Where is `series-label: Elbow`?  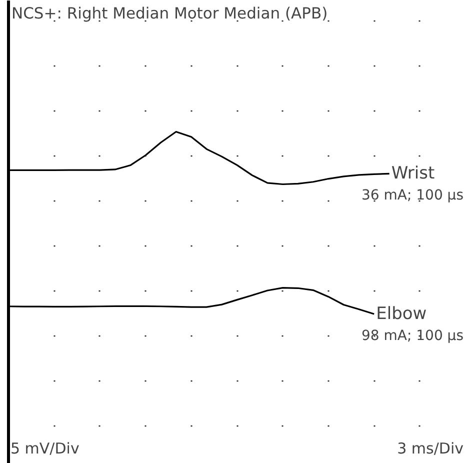
series-label: Elbow is located at coordinates (401, 314).